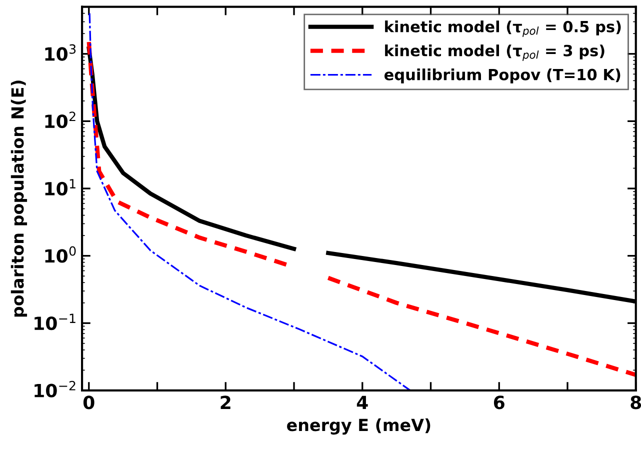  Describe the element at coordinates (494, 52) in the screenshot. I see `legend-label: kinetic model (τ$_{pol}$ = 3 ps)` at that location.